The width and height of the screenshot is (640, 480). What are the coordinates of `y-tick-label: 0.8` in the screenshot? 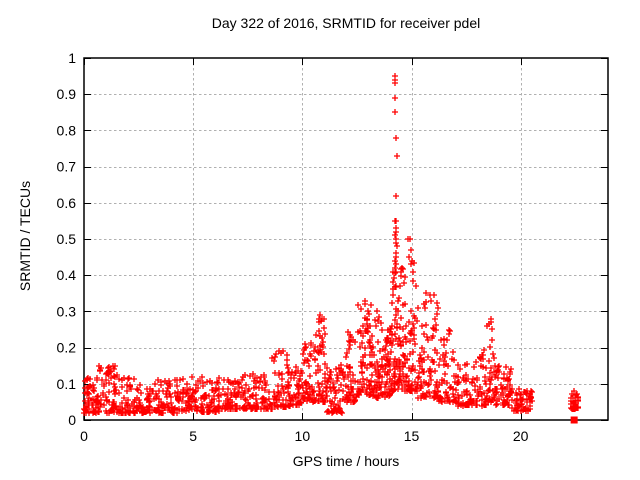 It's located at (67, 130).